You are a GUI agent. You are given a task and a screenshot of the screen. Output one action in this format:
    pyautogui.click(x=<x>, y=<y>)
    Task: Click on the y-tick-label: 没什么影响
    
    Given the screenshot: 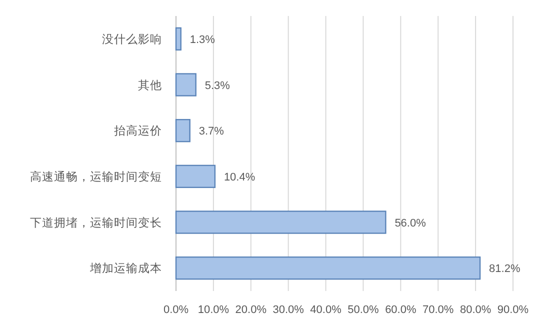 What is the action you would take?
    pyautogui.click(x=132, y=39)
    